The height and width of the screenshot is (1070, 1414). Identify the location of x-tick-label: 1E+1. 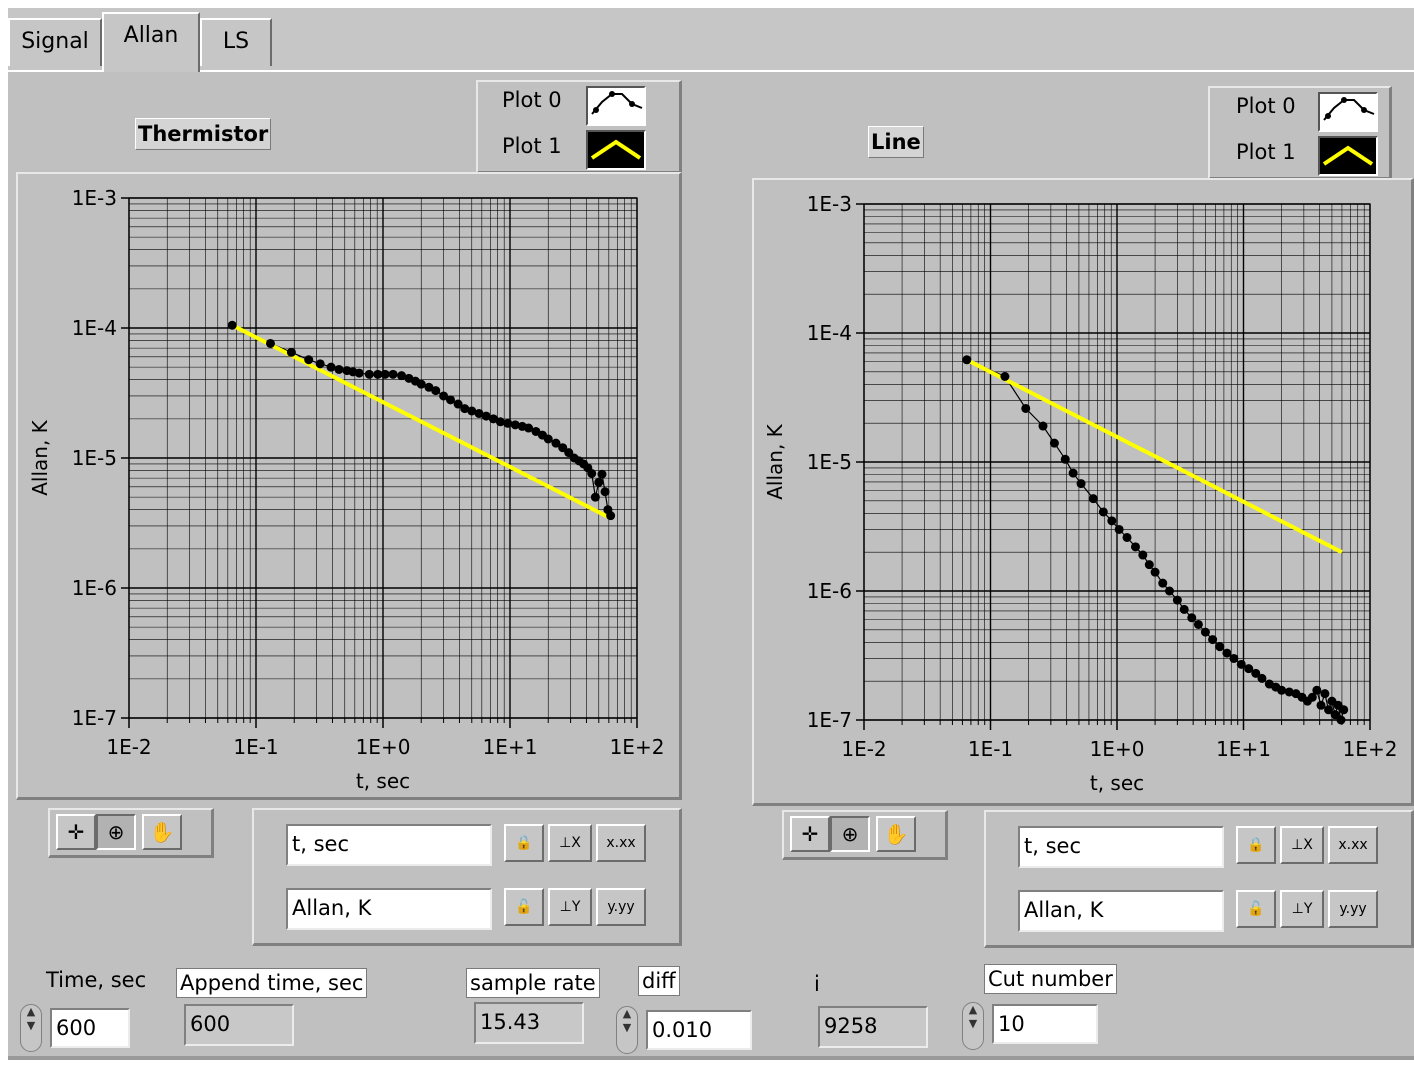
(510, 747).